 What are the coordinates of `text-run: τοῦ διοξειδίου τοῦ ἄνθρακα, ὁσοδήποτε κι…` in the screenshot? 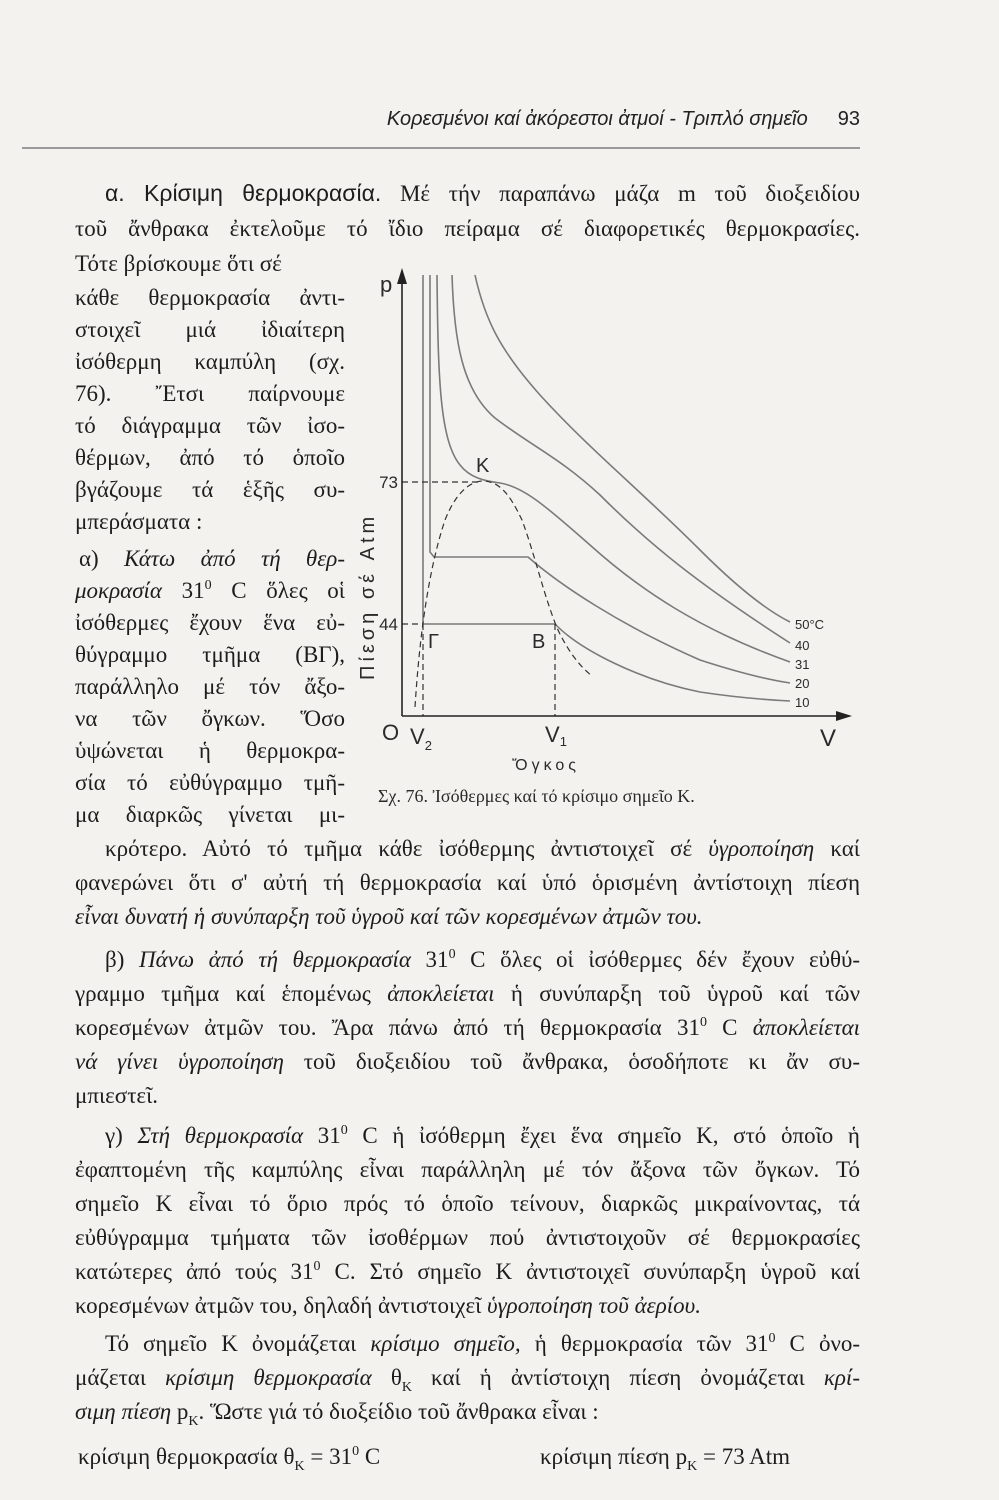 It's located at (571, 1061).